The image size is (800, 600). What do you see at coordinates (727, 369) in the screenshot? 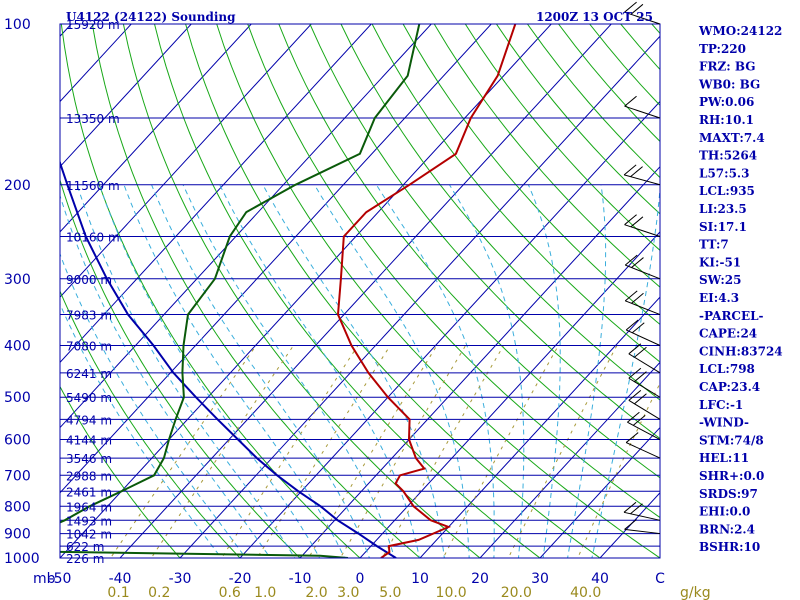
I see `index-value: LCL:798` at bounding box center [727, 369].